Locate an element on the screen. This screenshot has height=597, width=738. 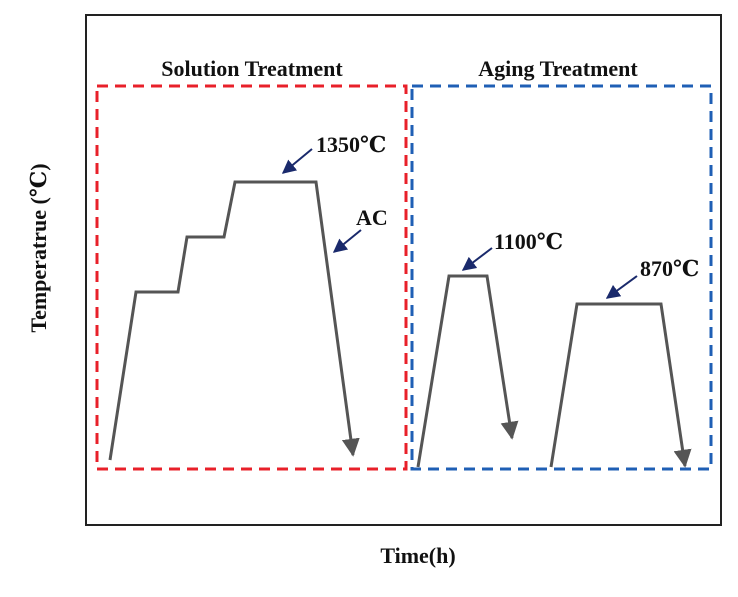
aging-stage1-curve is located at coordinates (467, 371).